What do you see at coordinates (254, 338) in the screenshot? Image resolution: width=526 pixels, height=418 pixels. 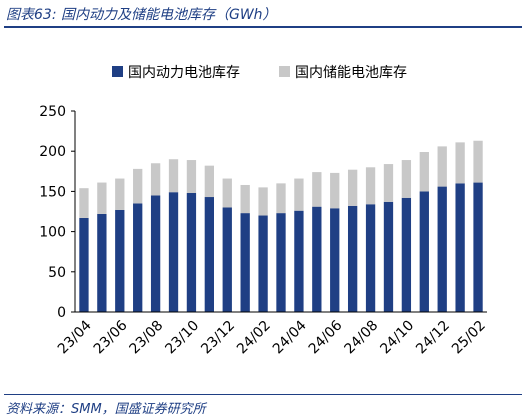 I see `x-tick-label: 24/02` at bounding box center [254, 338].